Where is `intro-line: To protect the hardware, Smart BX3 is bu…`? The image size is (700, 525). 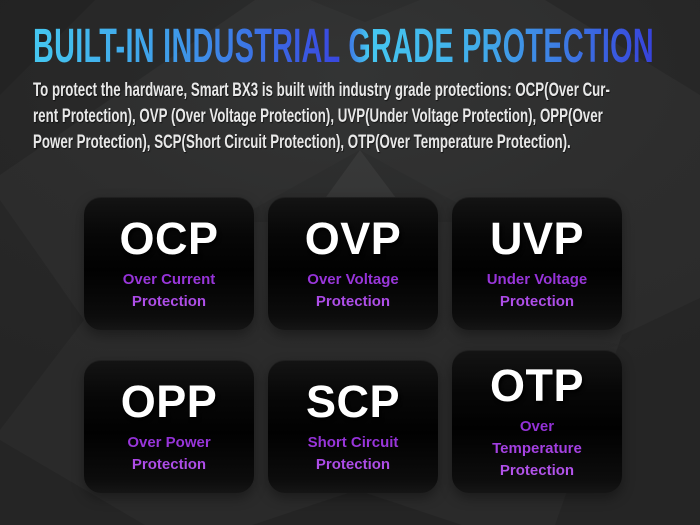 intro-line: To protect the hardware, Smart BX3 is bu… is located at coordinates (321, 90).